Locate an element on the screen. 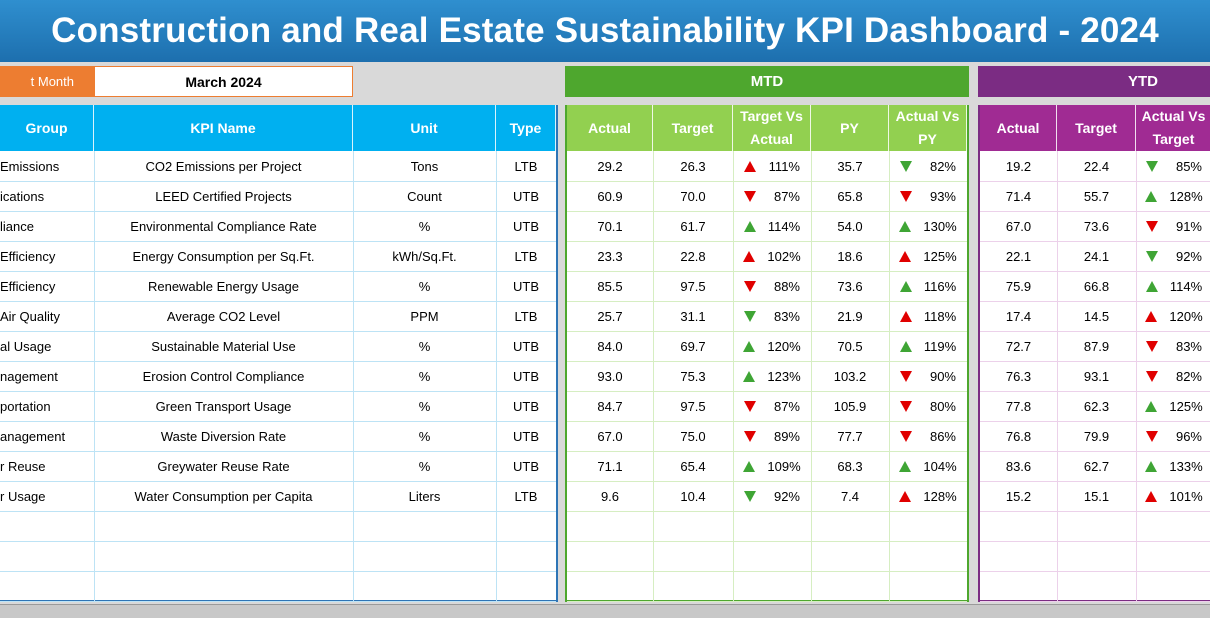  mtd-py-cell: 73.6 is located at coordinates (850, 286).